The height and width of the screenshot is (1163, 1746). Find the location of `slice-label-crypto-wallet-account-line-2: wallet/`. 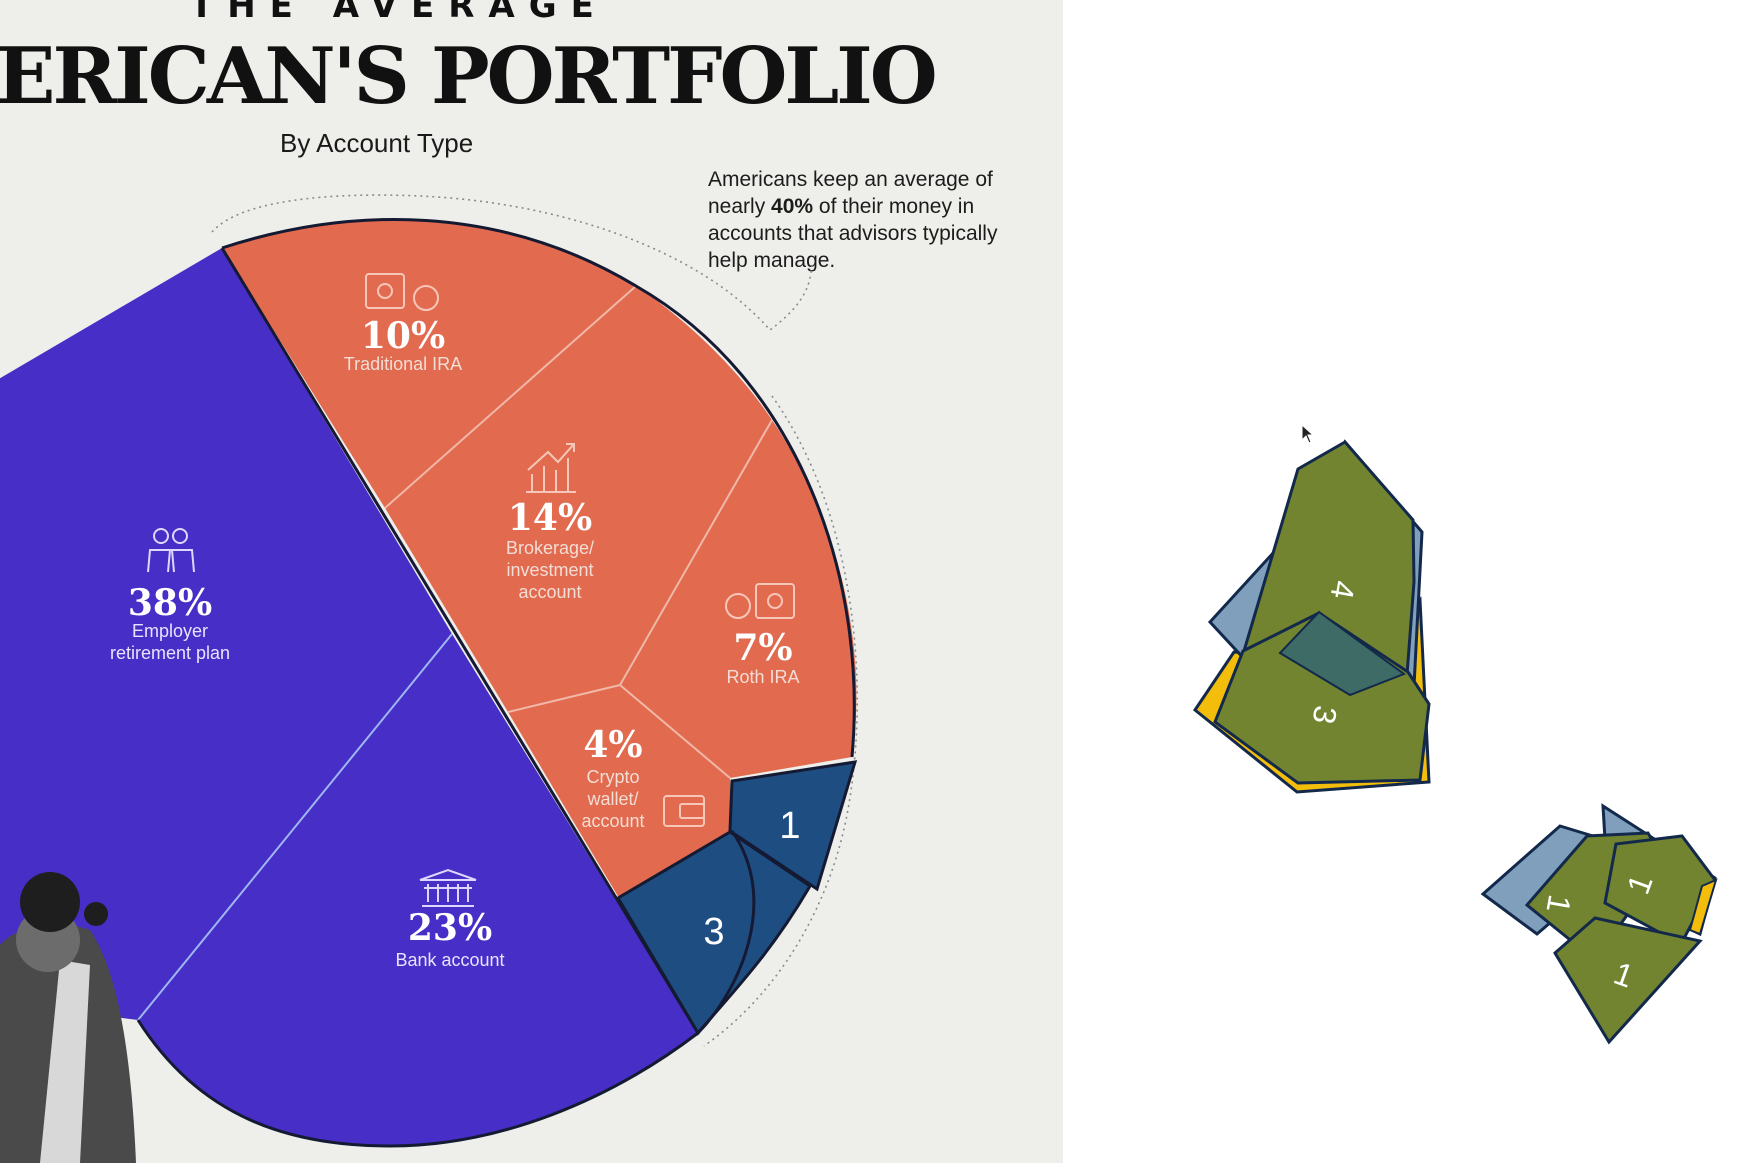

slice-label-crypto-wallet-account-line-2: wallet/ is located at coordinates (612, 799).